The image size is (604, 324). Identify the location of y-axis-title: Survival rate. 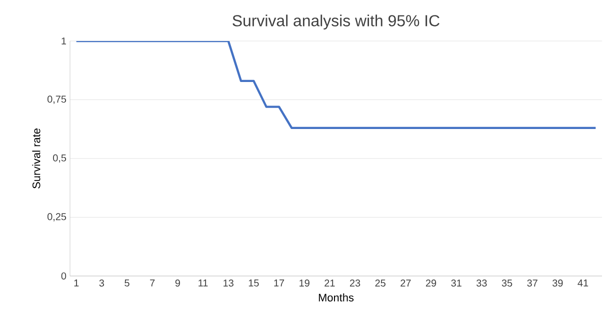
(36, 158).